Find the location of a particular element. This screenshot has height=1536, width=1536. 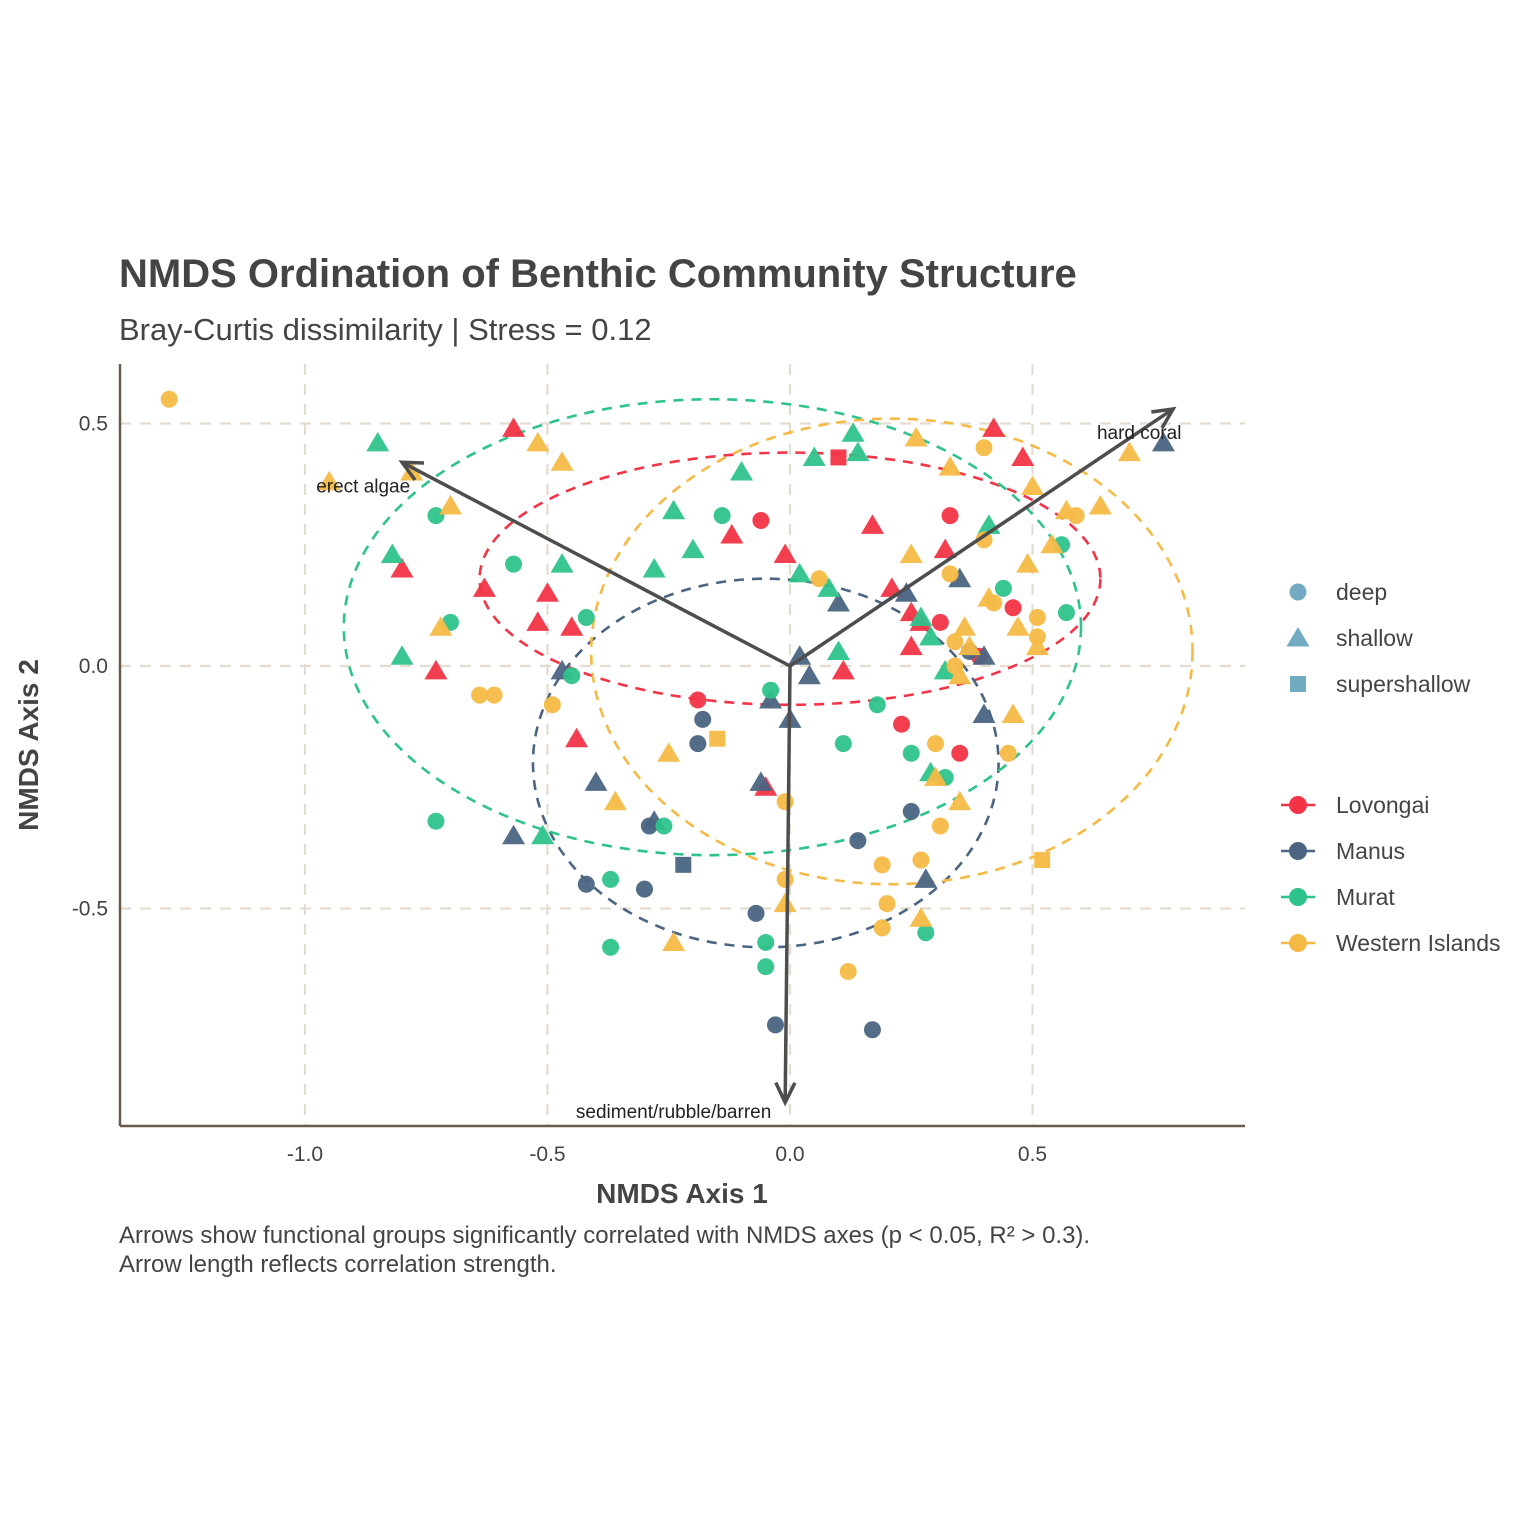

x-tick-label: -0.5 is located at coordinates (547, 1154).